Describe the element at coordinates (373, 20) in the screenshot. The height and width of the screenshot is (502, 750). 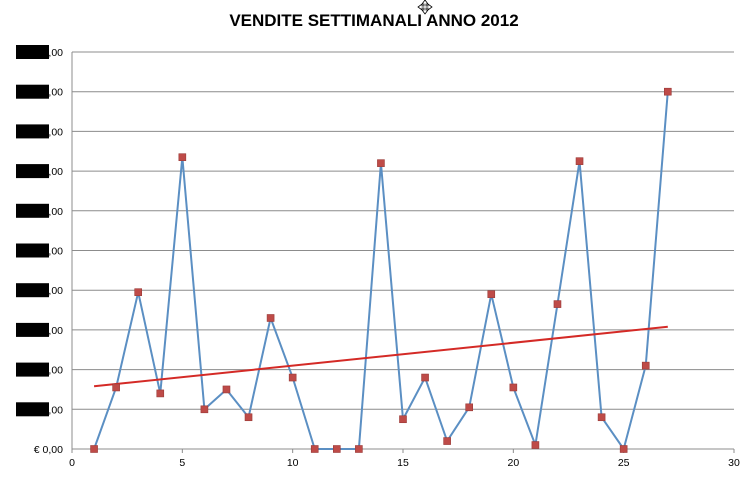
I see `chart-title: VENDITE SETTIMANALI ANNO 2012` at that location.